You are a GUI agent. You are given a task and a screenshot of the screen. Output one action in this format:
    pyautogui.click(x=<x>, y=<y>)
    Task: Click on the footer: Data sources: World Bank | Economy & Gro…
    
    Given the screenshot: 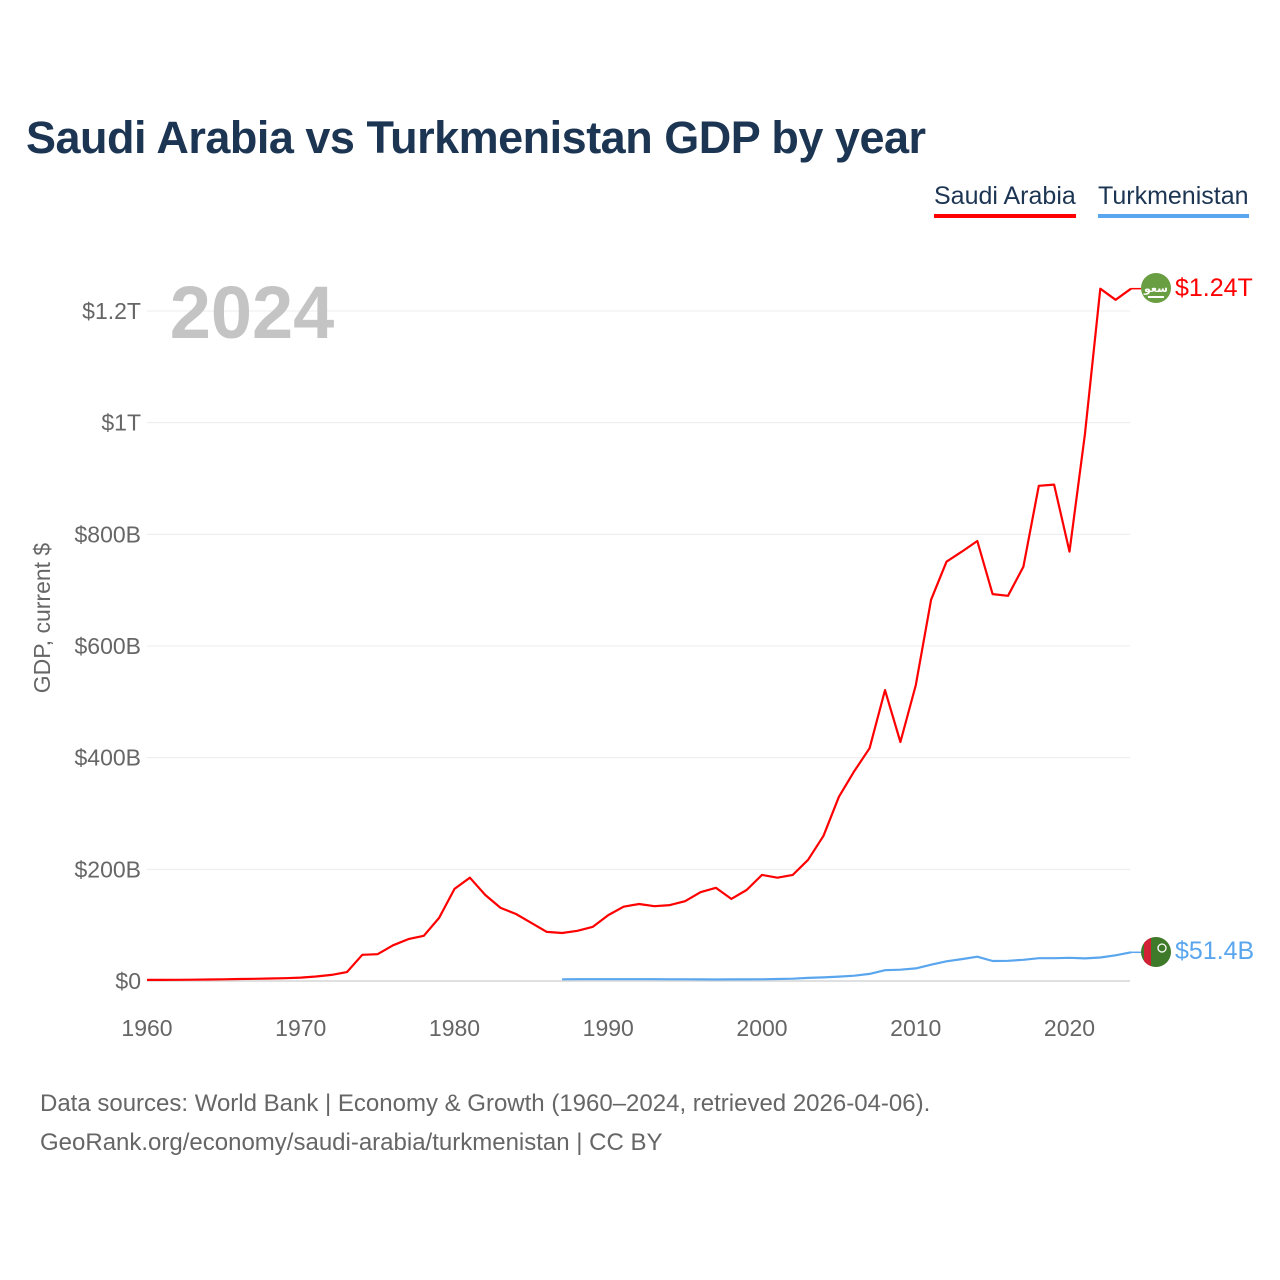 What is the action you would take?
    pyautogui.click(x=485, y=1123)
    